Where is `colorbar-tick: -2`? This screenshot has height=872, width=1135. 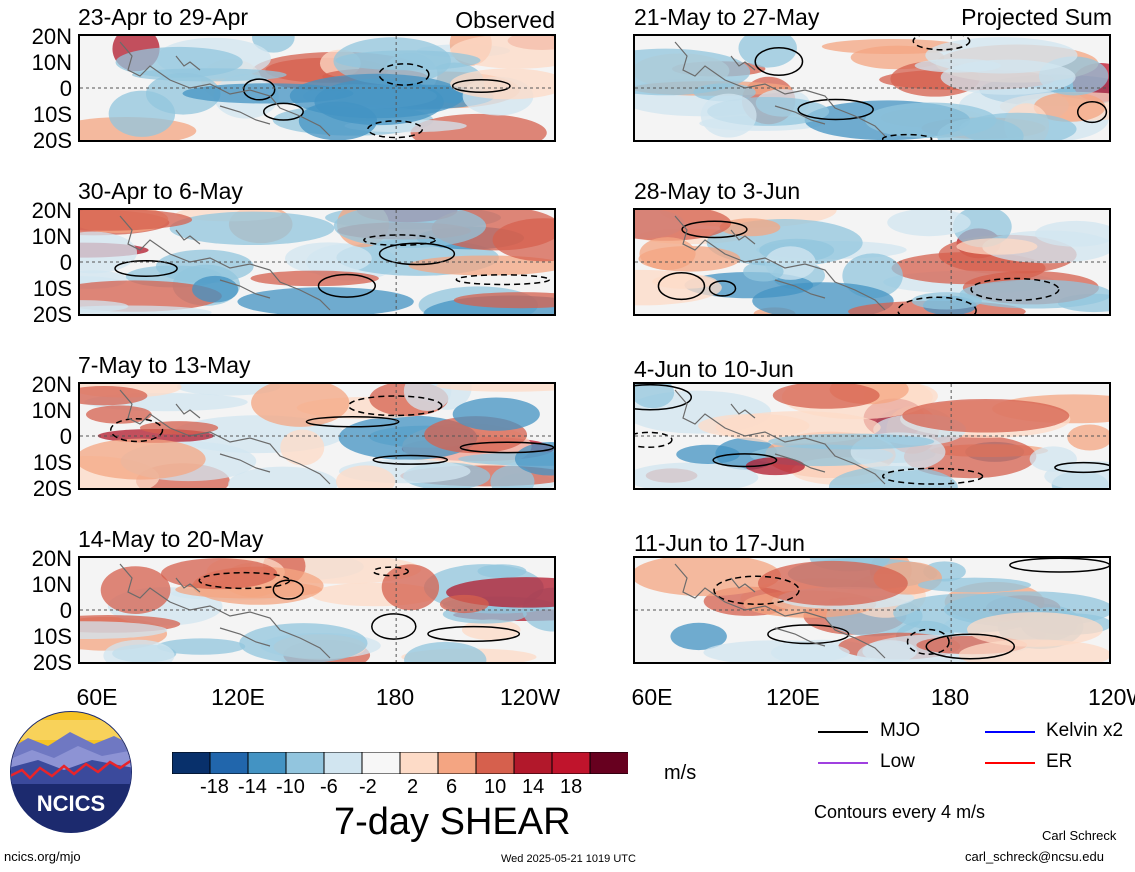
colorbar-tick: -2 is located at coordinates (368, 787).